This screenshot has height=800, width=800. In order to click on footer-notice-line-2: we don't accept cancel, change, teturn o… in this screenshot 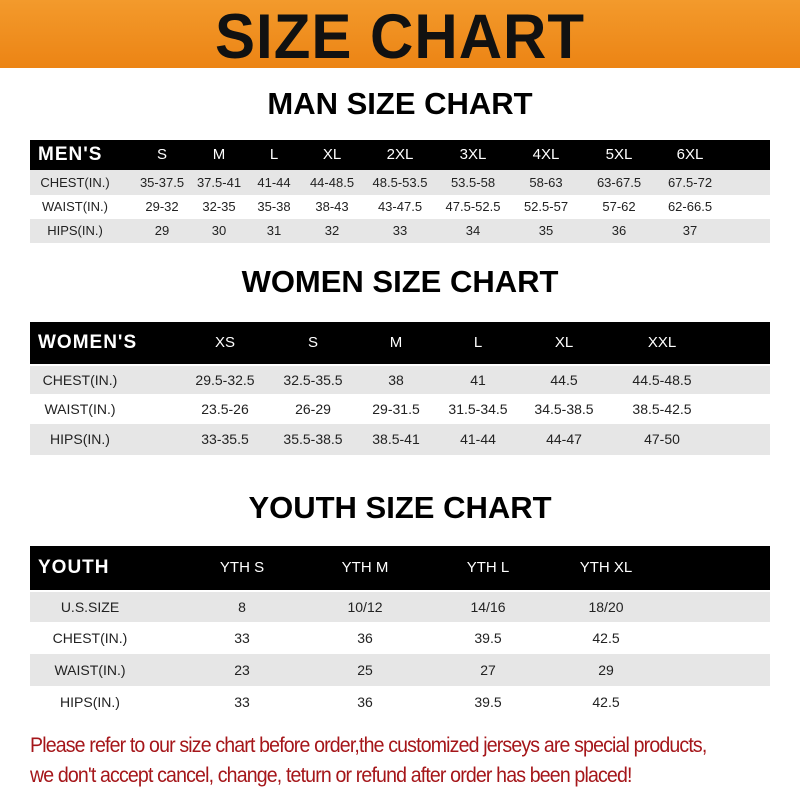, I will do `click(331, 775)`.